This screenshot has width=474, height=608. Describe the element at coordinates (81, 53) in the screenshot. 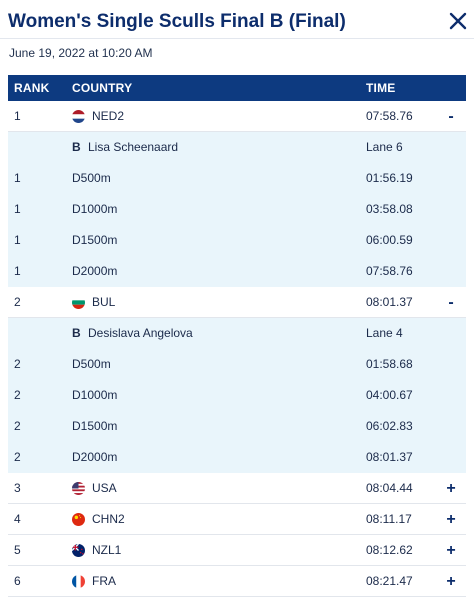

I see `race-datetime: June 19, 2022 at 10:20 AM` at that location.